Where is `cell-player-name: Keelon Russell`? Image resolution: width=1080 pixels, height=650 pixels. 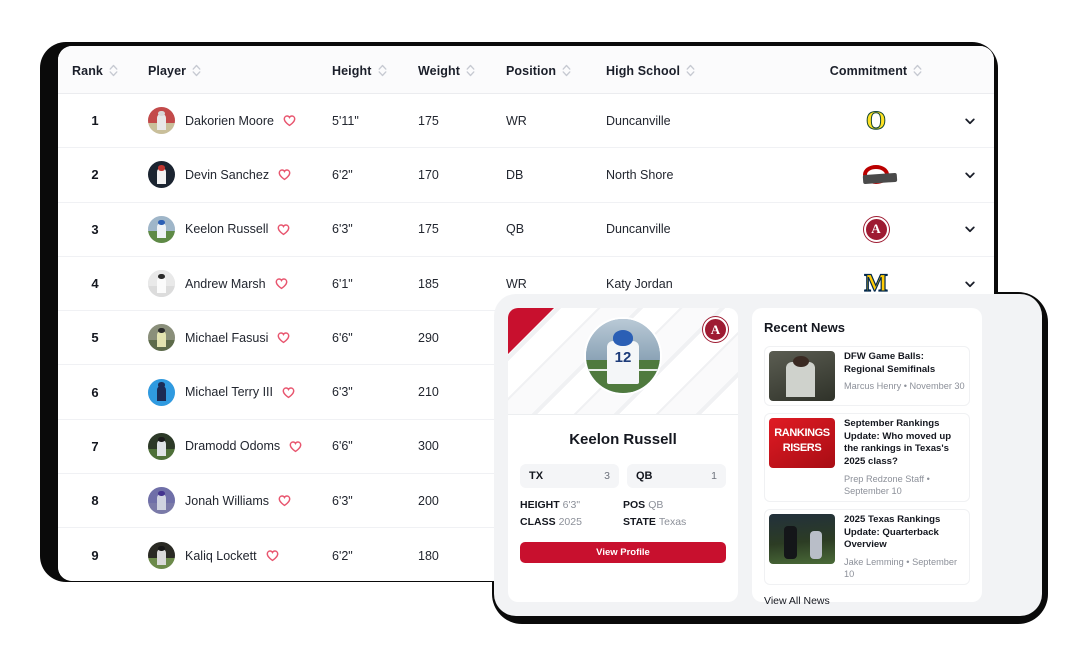 cell-player-name: Keelon Russell is located at coordinates (227, 229).